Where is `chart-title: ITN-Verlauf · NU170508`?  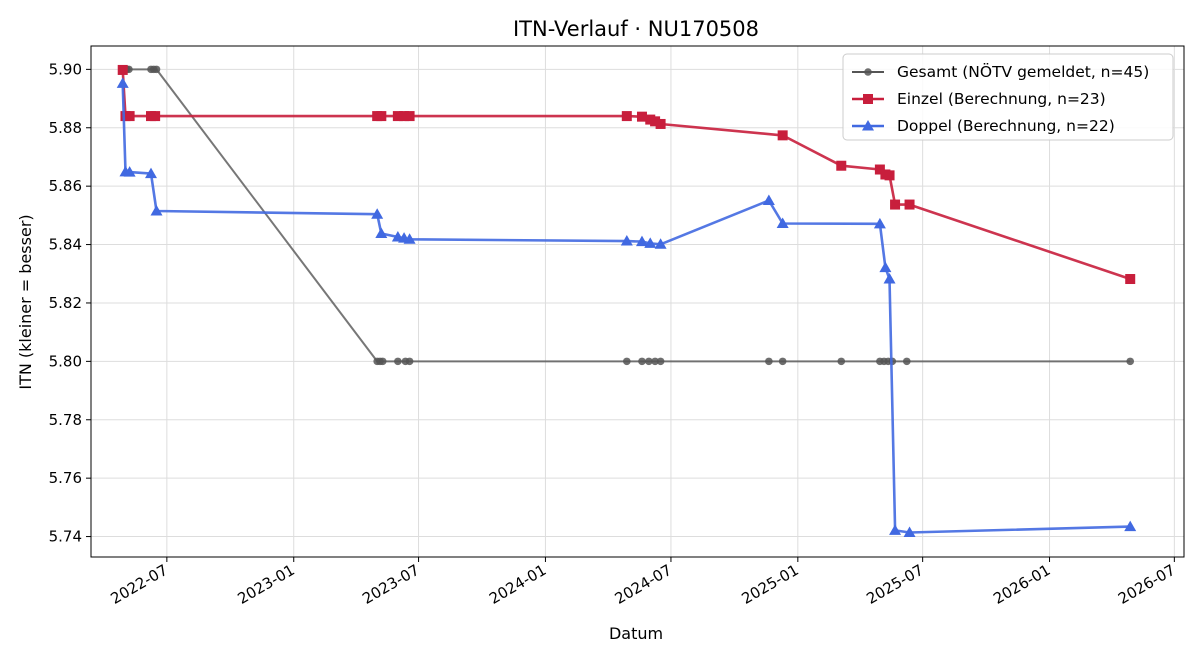
chart-title: ITN-Verlauf · NU170508 is located at coordinates (636, 29).